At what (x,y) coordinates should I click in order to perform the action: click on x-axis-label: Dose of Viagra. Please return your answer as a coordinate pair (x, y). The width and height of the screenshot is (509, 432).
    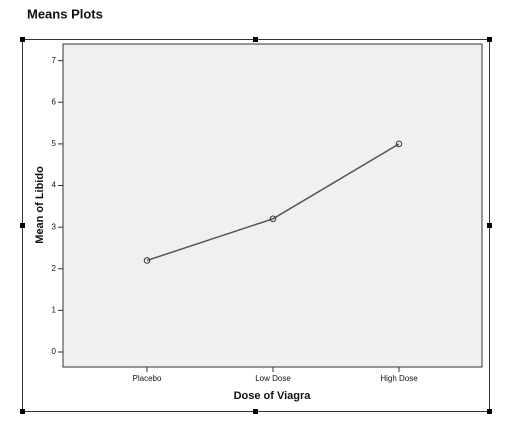
    Looking at the image, I should click on (273, 396).